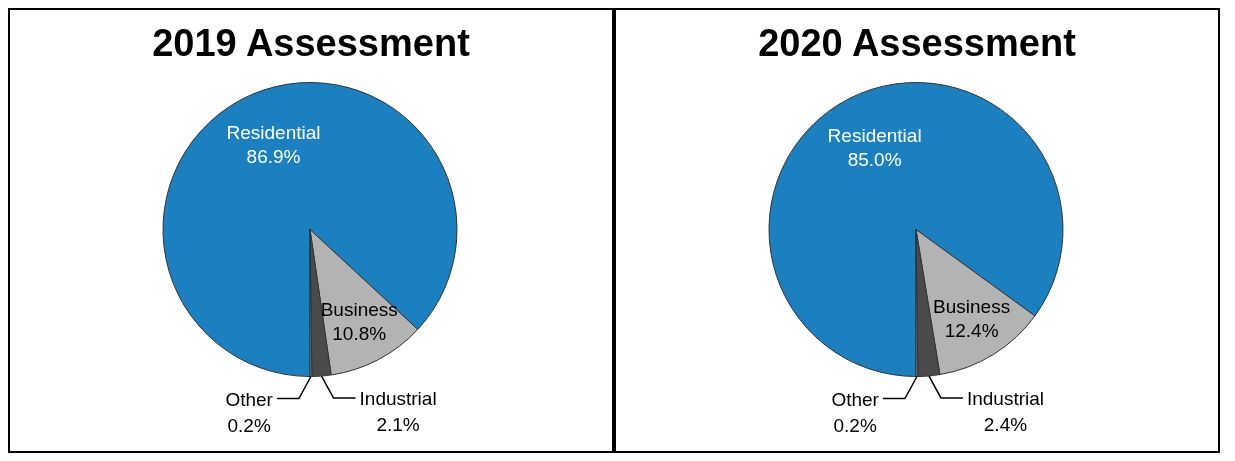 Image resolution: width=1235 pixels, height=461 pixels. Describe the element at coordinates (311, 44) in the screenshot. I see `chart-title: 2019 Assessment` at that location.